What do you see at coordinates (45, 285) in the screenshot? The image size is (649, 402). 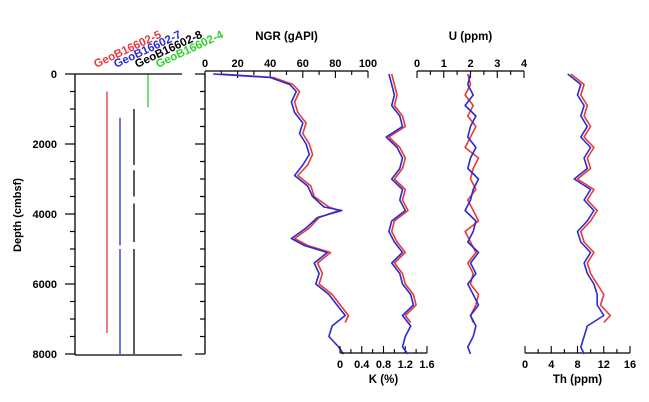 I see `depth-tick-label: 6000` at bounding box center [45, 285].